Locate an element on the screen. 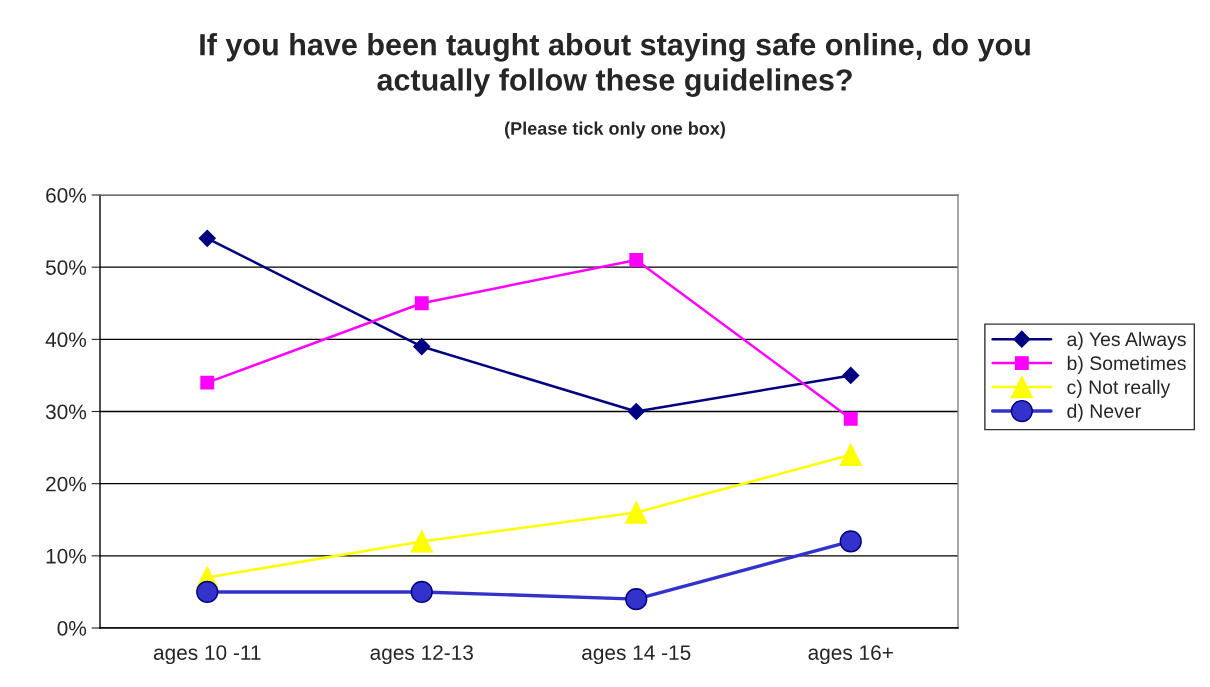 This screenshot has width=1210, height=687. y-tick-label: 30% is located at coordinates (66, 412).